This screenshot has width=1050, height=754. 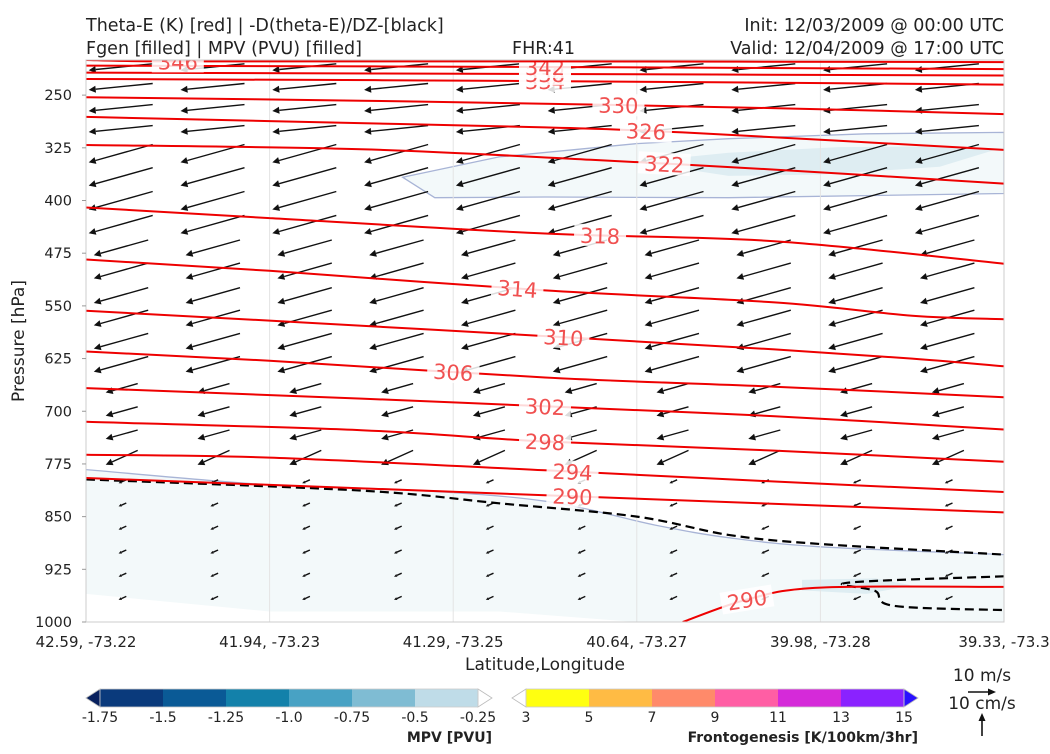 What do you see at coordinates (58, 412) in the screenshot?
I see `y-tick-label: 700` at bounding box center [58, 412].